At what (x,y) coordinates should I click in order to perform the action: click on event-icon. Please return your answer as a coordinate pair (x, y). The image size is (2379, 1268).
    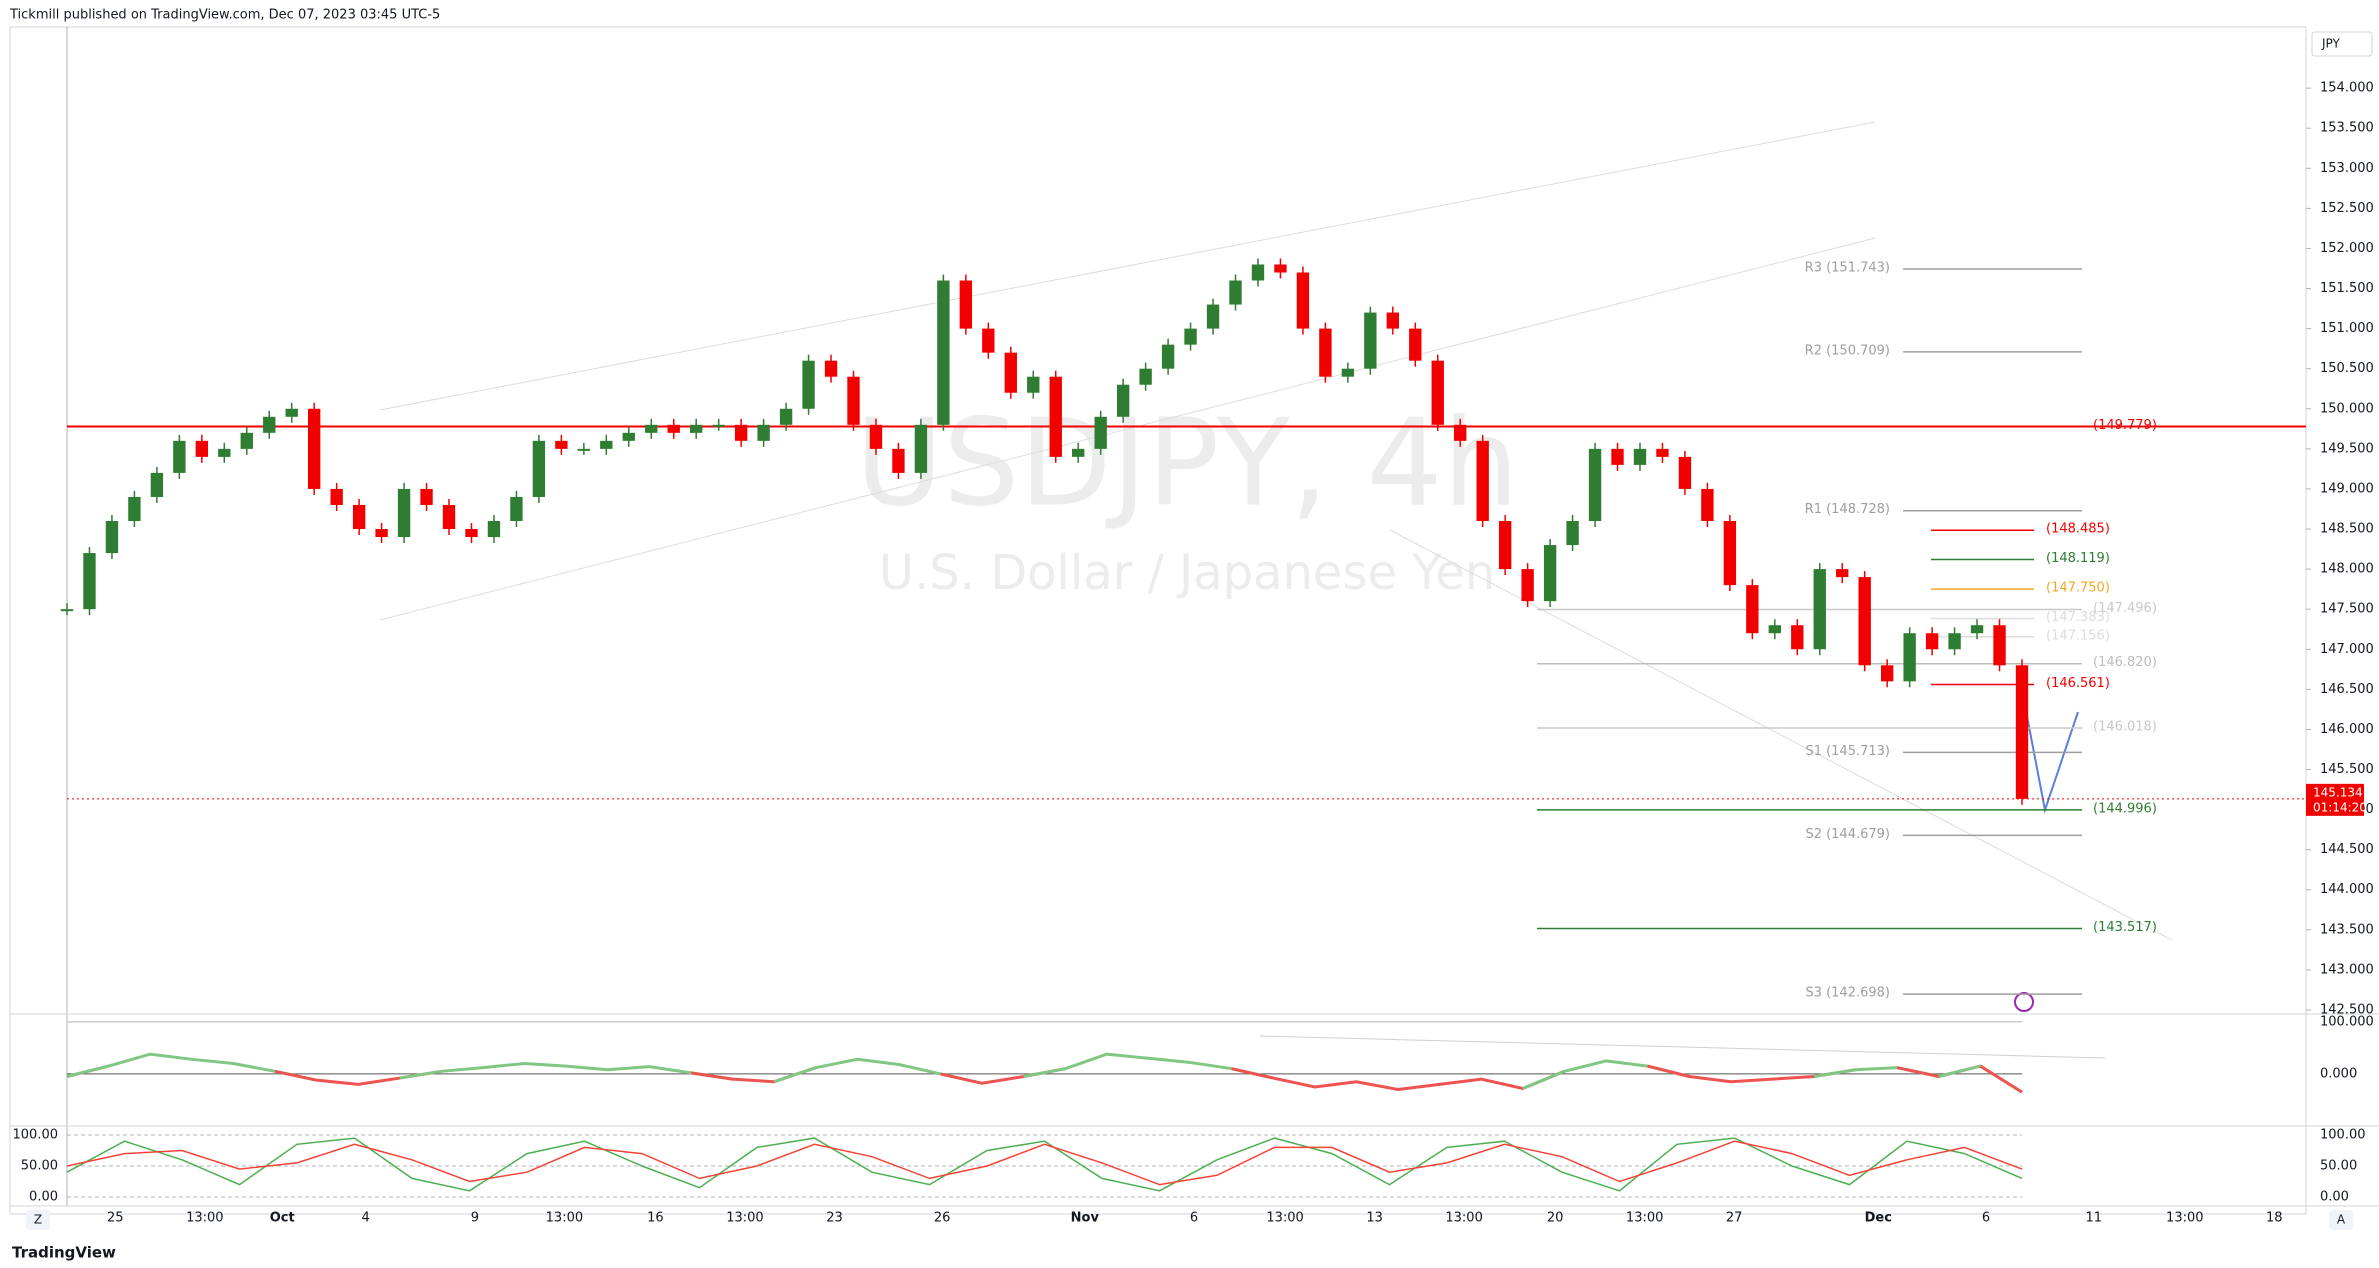
    Looking at the image, I should click on (2024, 1002).